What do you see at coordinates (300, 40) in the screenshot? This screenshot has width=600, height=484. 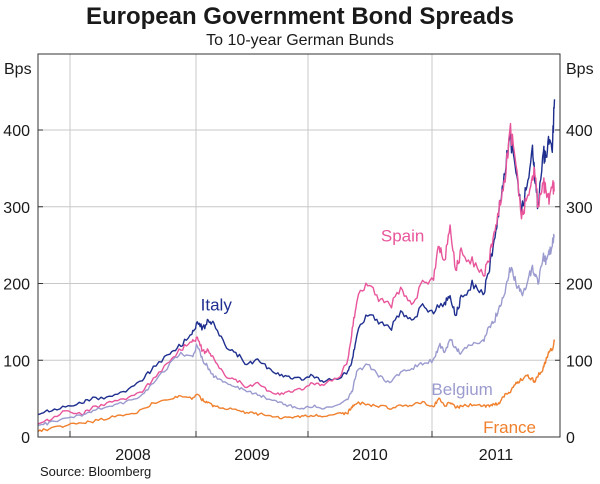 I see `chart-subtitle: To 10-year German Bunds` at bounding box center [300, 40].